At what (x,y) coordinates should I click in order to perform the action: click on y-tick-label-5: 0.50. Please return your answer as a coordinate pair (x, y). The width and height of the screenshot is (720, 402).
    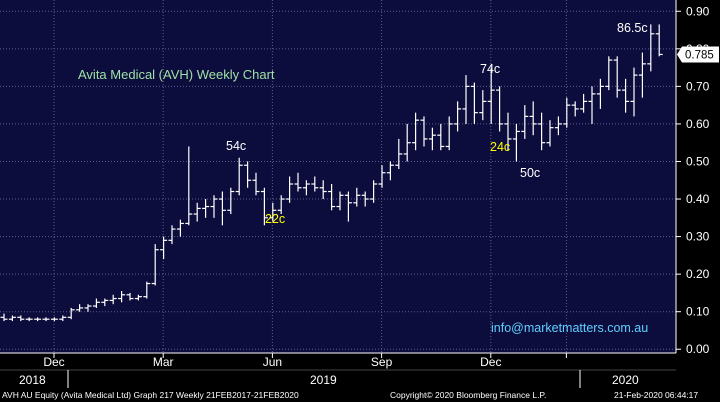
    Looking at the image, I should click on (698, 161).